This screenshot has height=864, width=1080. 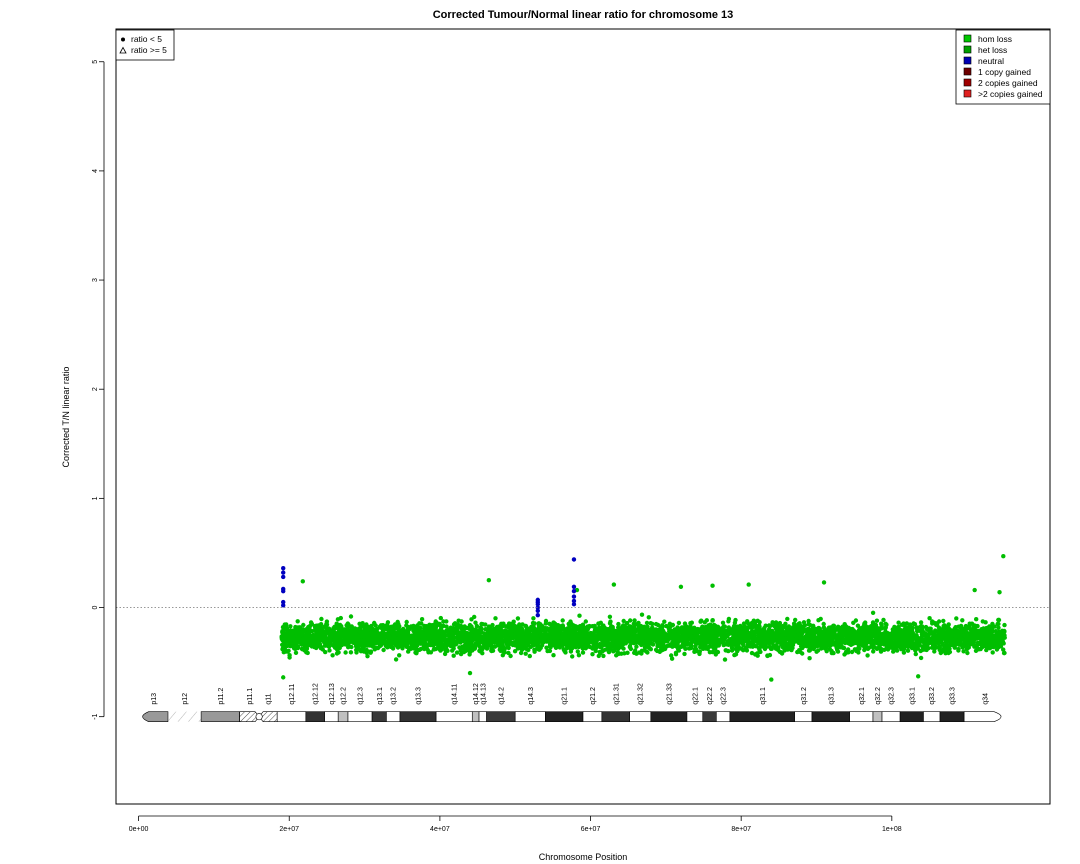 What do you see at coordinates (643, 618) in the screenshot?
I see `data-points` at bounding box center [643, 618].